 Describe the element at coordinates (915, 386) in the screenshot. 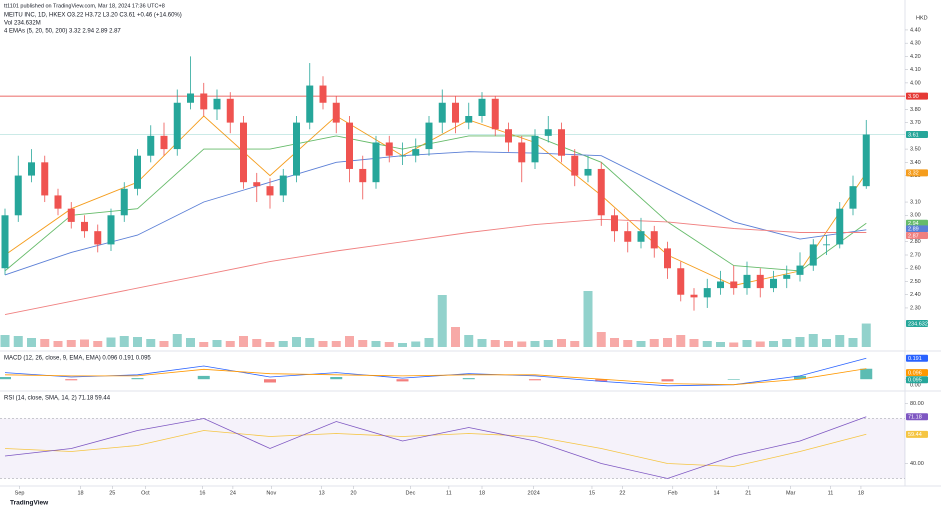

I see `macd-tick-label: 0.00` at that location.